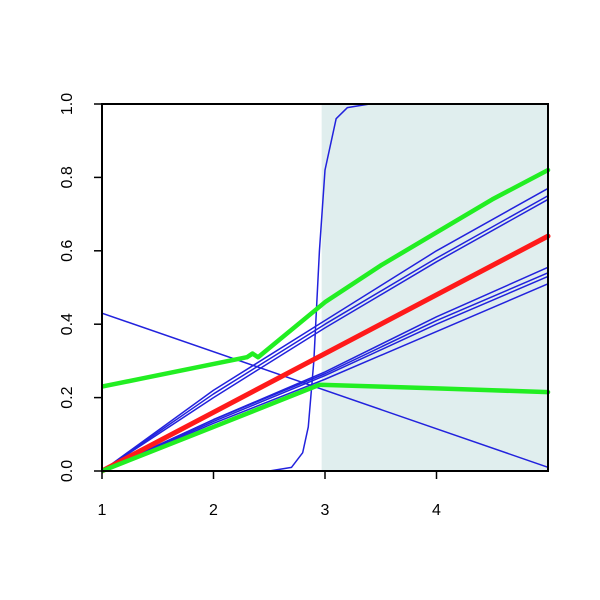 The width and height of the screenshot is (600, 600). I want to click on y-tick-label: 0.4, so click(67, 324).